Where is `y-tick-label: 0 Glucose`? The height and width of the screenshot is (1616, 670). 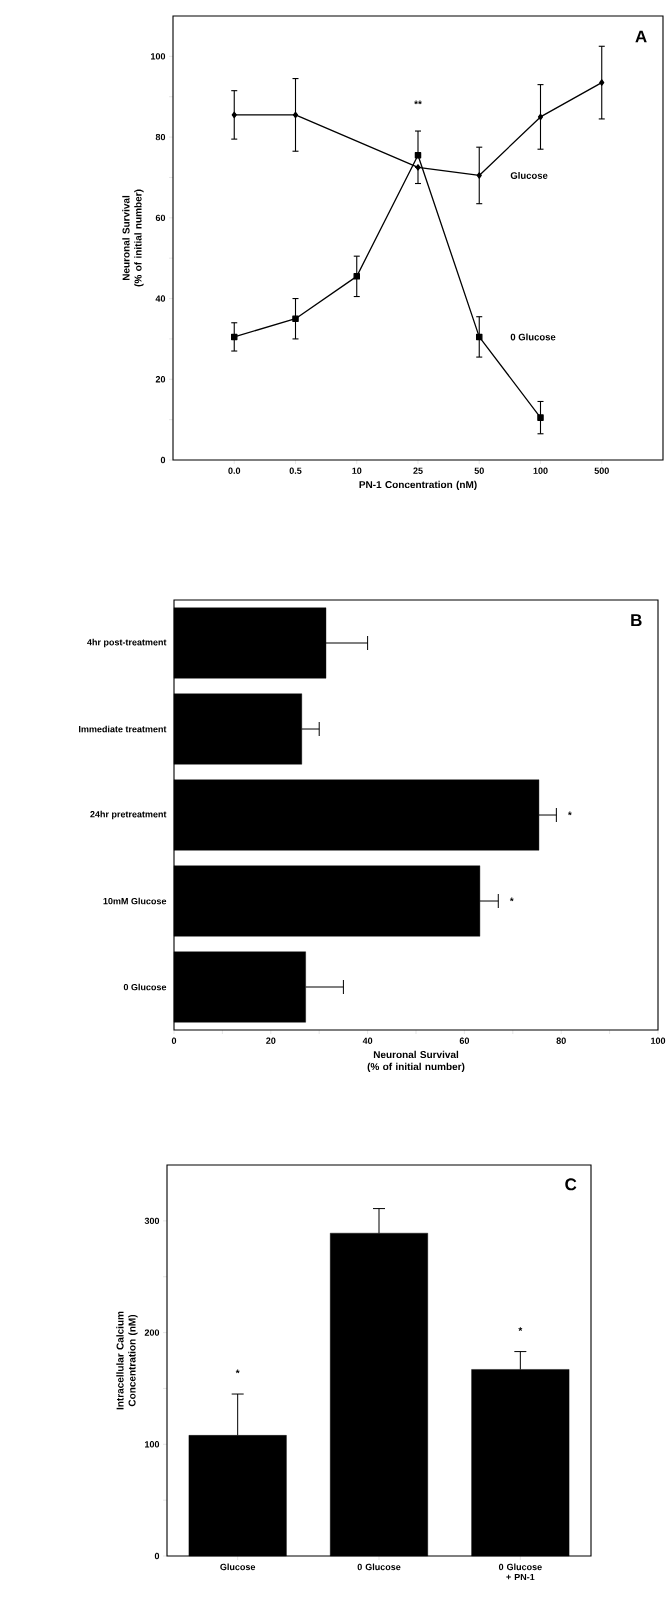
y-tick-label: 0 Glucose is located at coordinates (145, 987).